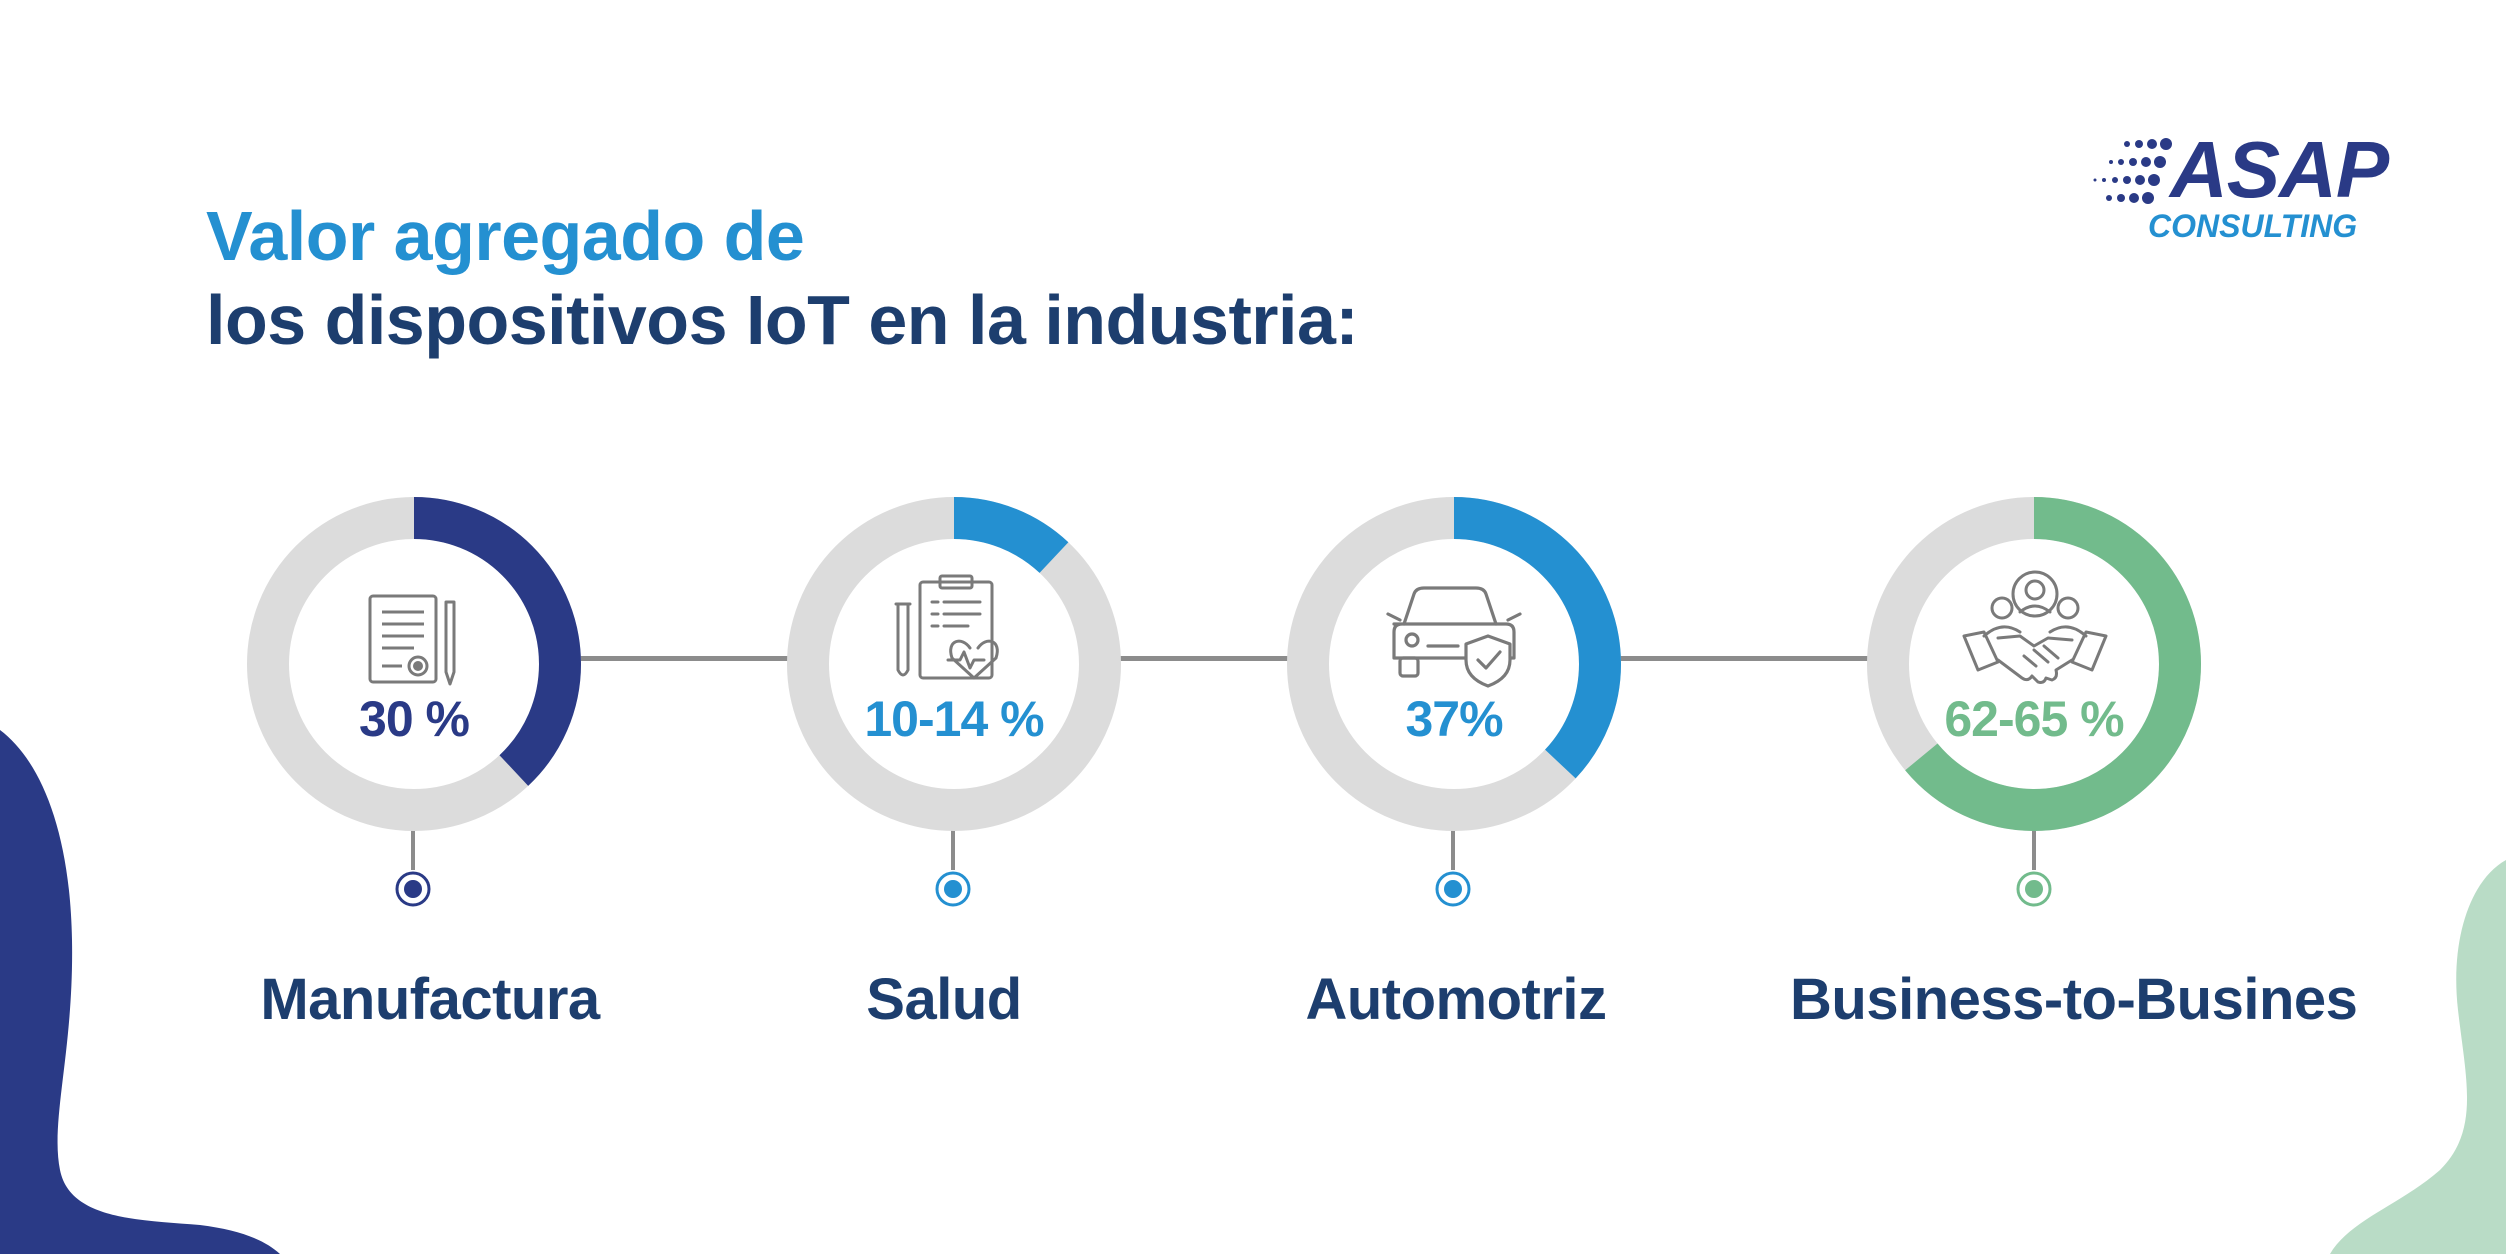  What do you see at coordinates (1456, 999) in the screenshot?
I see `label-automotriz: Automotriz` at bounding box center [1456, 999].